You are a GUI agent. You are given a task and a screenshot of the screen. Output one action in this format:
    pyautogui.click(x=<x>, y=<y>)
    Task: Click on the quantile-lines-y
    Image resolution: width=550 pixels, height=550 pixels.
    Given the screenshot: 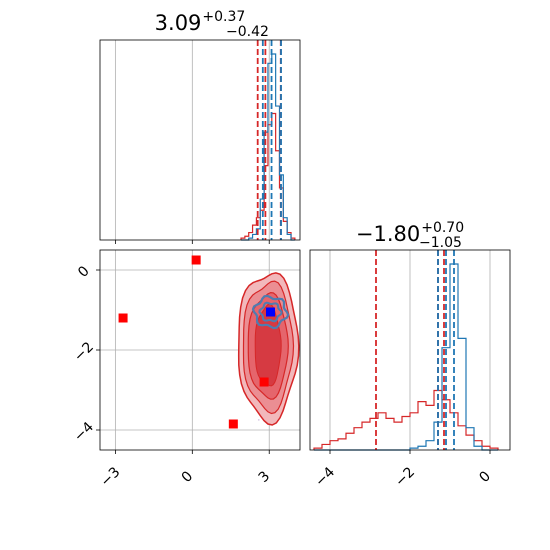 What is the action you would take?
    pyautogui.click(x=415, y=350)
    